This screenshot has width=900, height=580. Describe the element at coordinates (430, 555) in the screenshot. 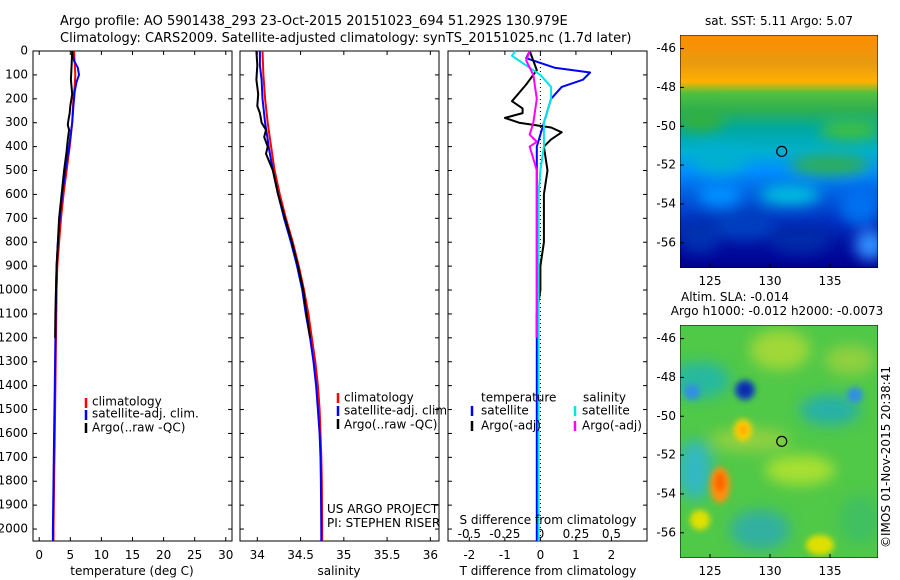

I see `x-tick-label: 36` at that location.